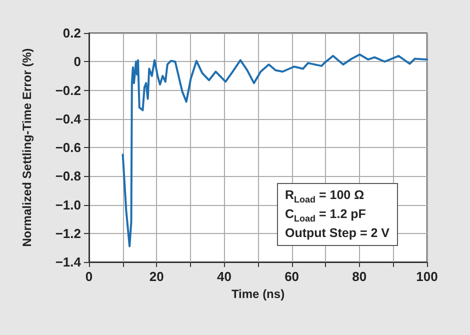  What do you see at coordinates (224, 276) in the screenshot?
I see `x-tick-label: 40` at bounding box center [224, 276].